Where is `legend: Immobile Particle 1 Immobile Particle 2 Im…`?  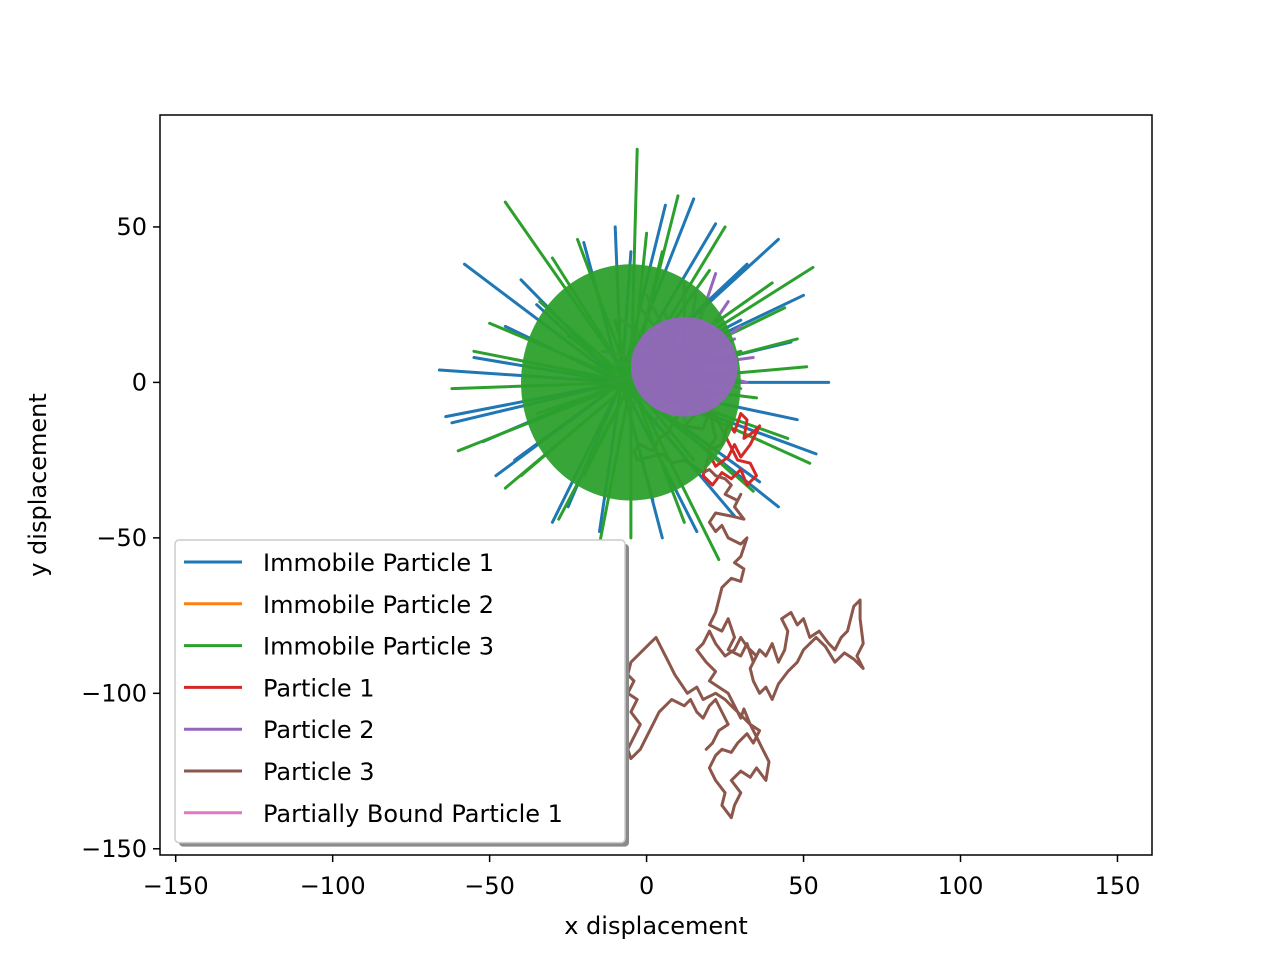
legend: Immobile Particle 1 Immobile Particle 2 Im… is located at coordinates (401, 693).